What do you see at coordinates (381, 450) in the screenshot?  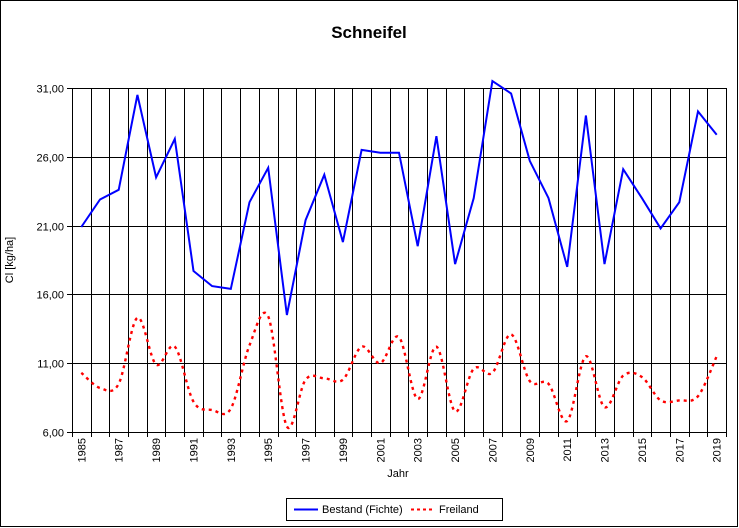 I see `x-tick-label: 2001` at bounding box center [381, 450].